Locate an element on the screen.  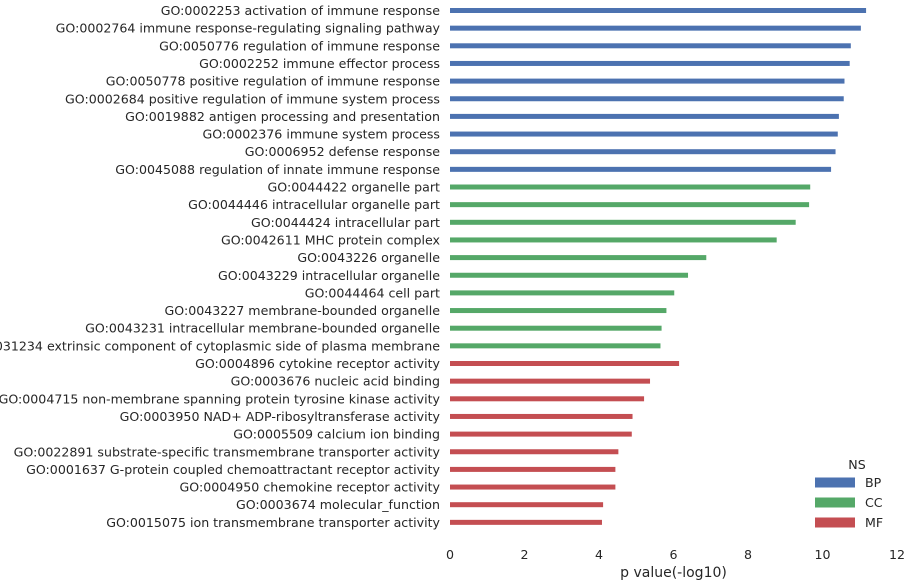
x-tick-label-1: 0 is located at coordinates (450, 554).